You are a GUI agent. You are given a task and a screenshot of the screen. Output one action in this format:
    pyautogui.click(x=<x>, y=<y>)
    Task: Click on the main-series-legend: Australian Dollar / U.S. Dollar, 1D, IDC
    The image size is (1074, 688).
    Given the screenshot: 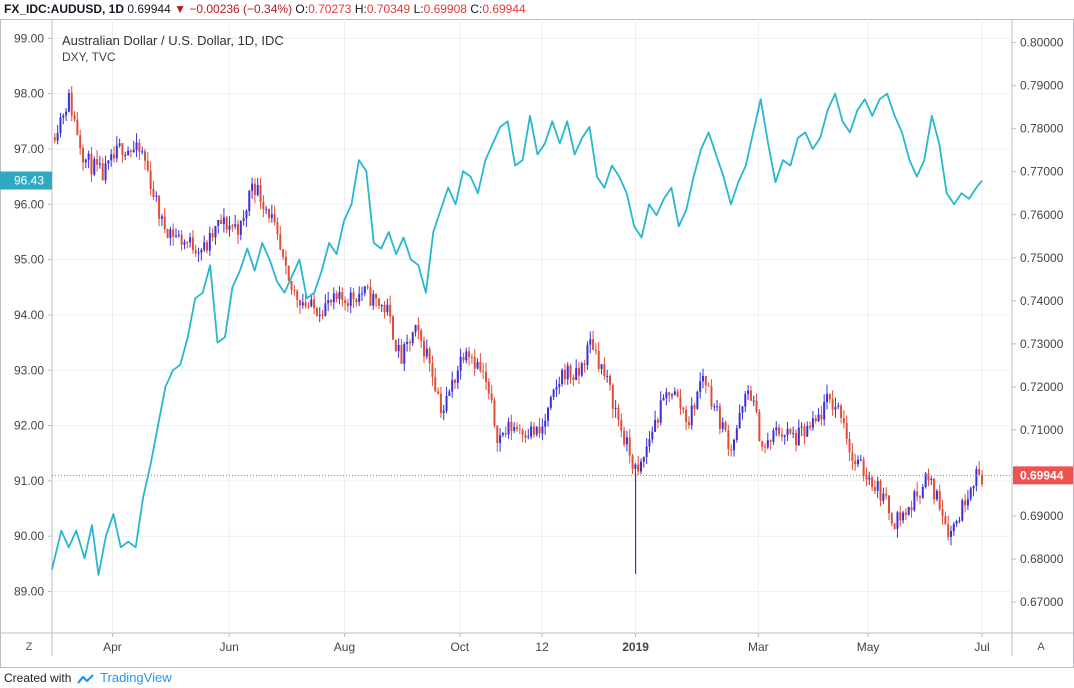 What is the action you would take?
    pyautogui.click(x=173, y=40)
    